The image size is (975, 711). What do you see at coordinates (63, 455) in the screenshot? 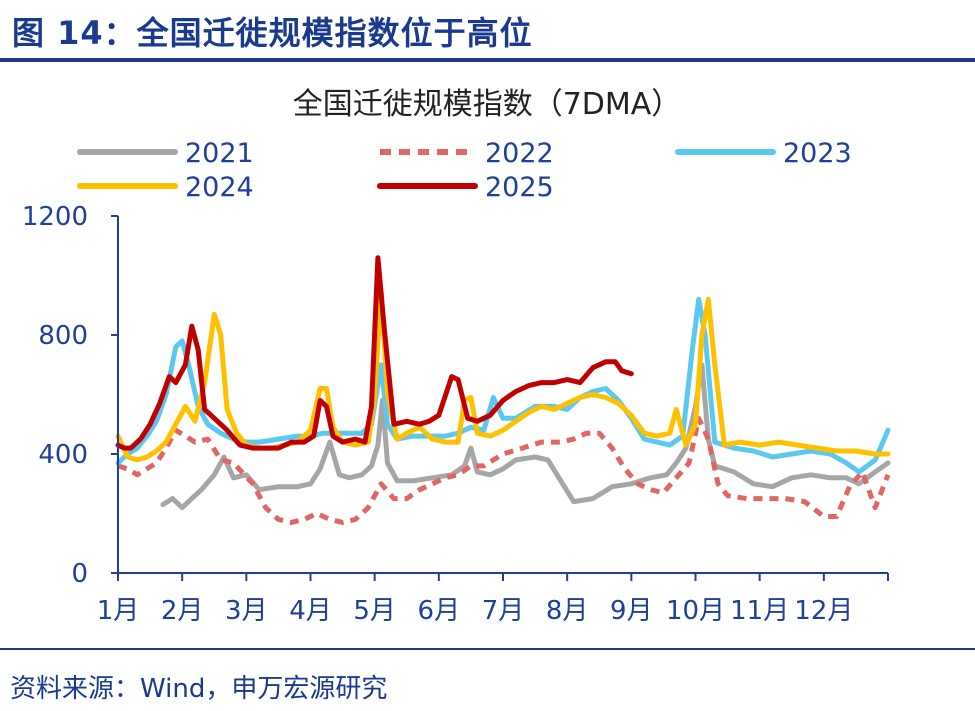
I see `y-tick-label: 400` at bounding box center [63, 455].